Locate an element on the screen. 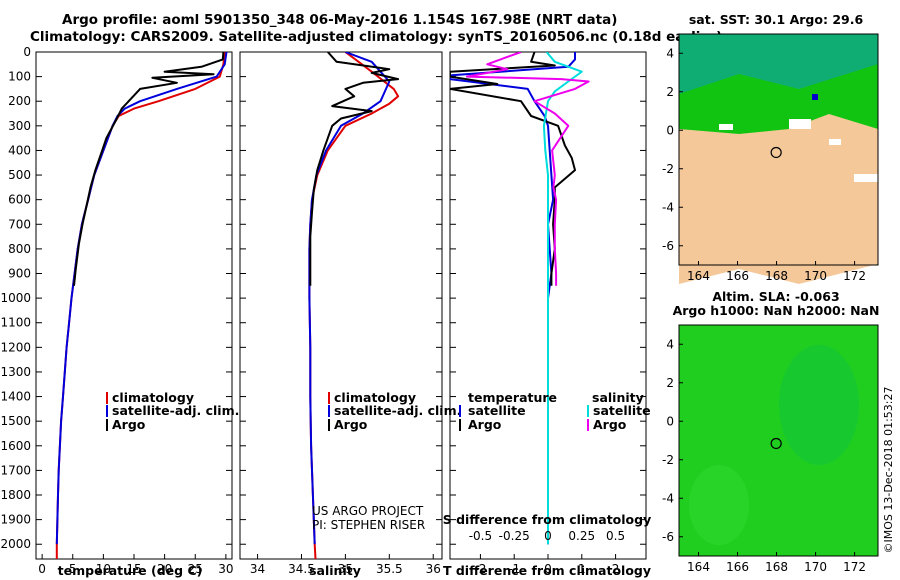 The height and width of the screenshot is (580, 900). x-tick-label: -1 is located at coordinates (514, 569).